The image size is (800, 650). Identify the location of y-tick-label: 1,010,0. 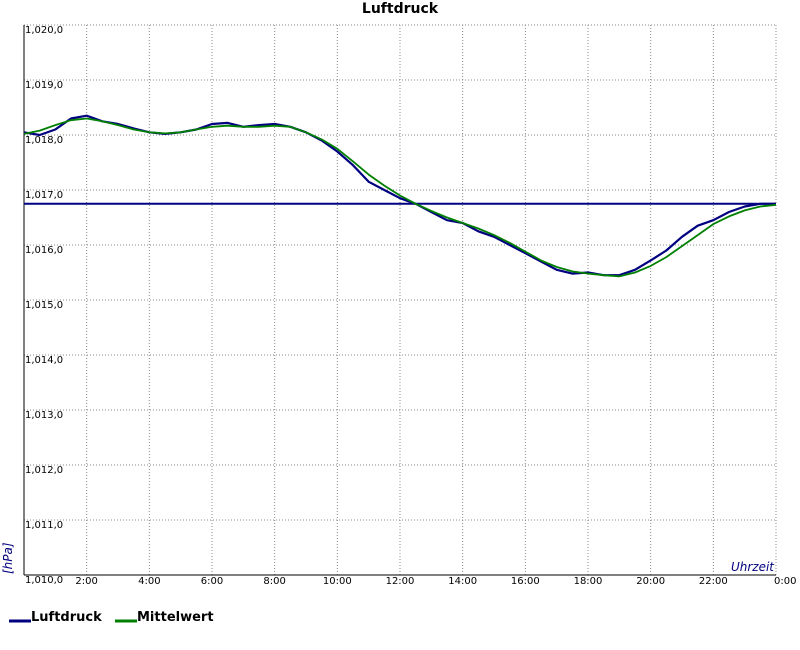
(44, 580).